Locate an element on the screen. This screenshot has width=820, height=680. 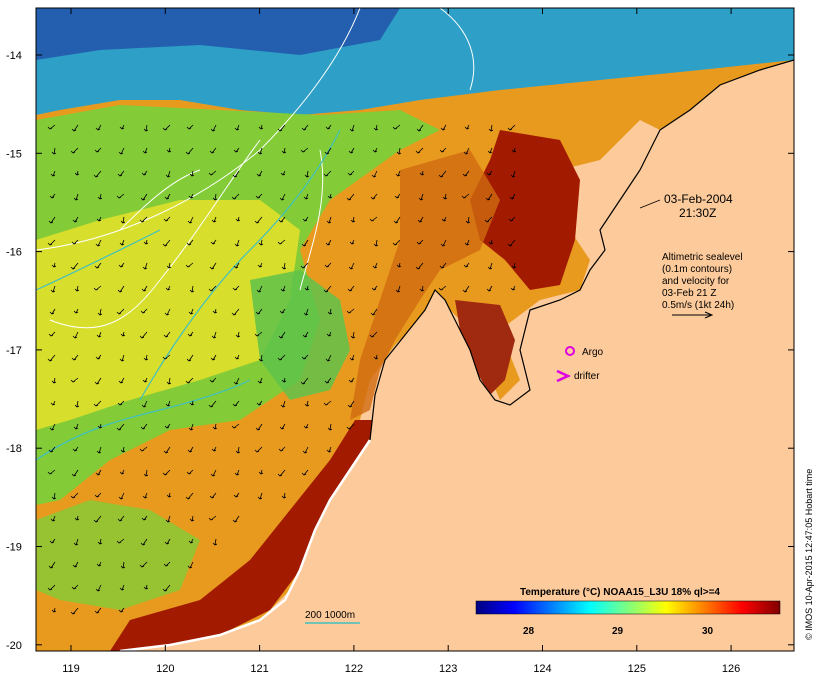
lat-tick-label: -20 is located at coordinates (14, 646).